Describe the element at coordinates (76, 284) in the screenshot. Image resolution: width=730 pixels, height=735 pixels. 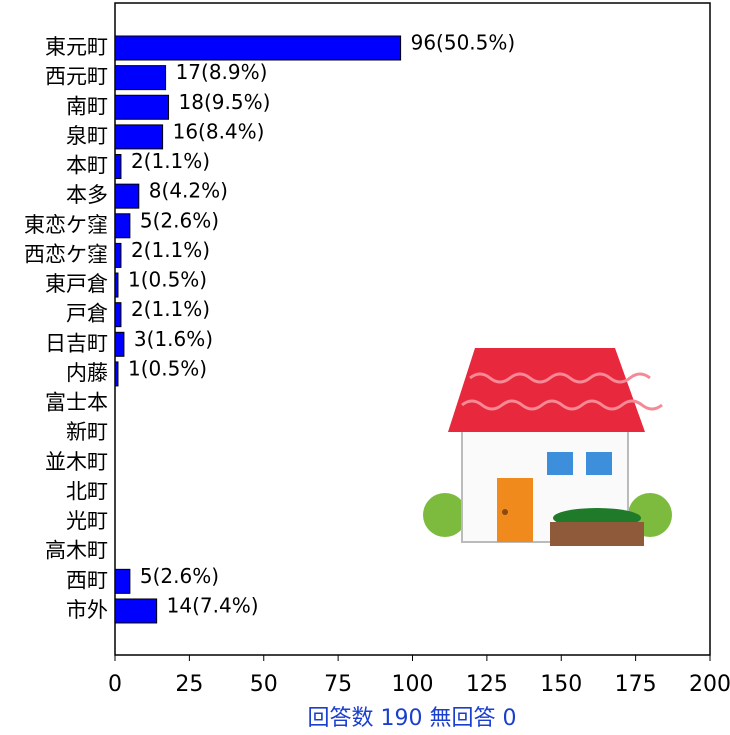
I see `y-tick-label: 東戸倉` at that location.